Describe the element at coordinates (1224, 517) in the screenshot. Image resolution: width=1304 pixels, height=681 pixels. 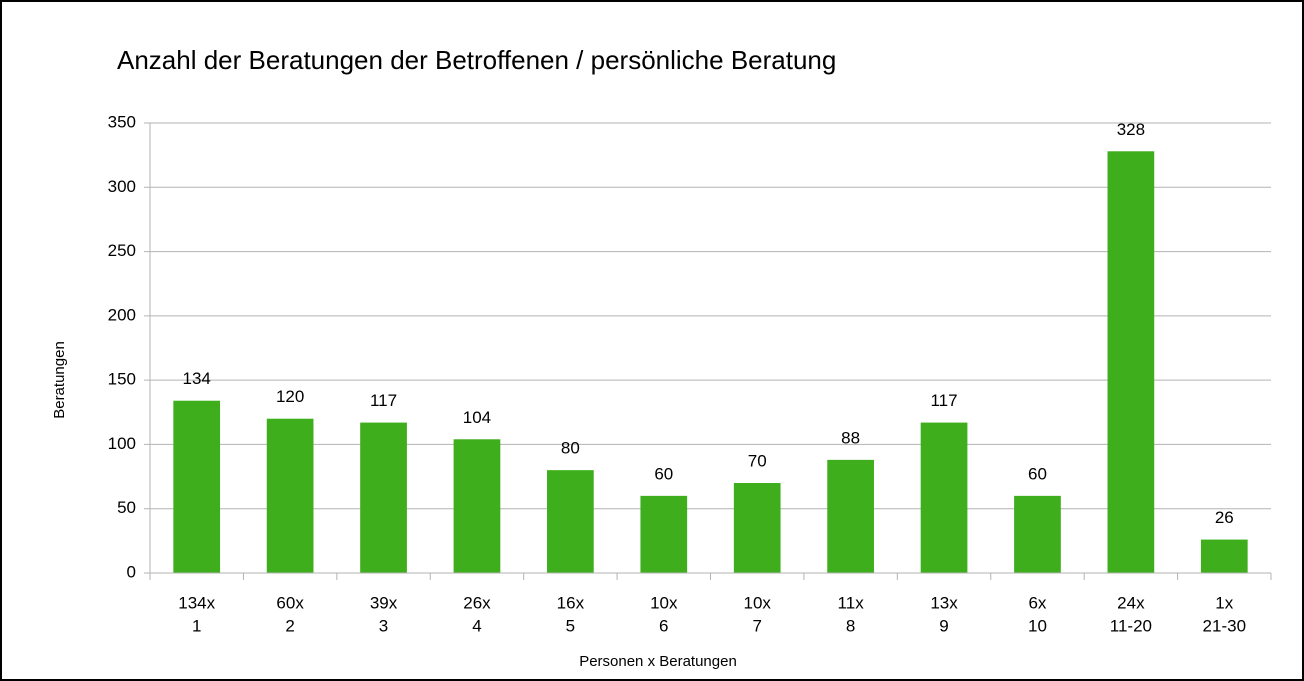
I see `data-label: 26` at that location.